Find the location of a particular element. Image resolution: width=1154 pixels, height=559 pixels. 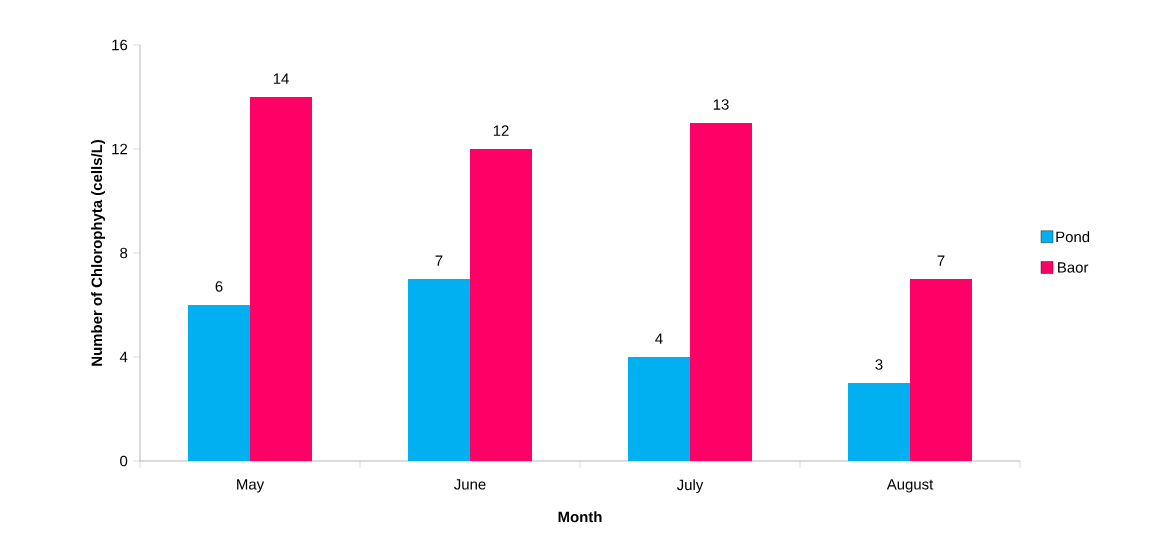

y-axis-title: Number of Chlorophyta (cells/L) is located at coordinates (98, 252).